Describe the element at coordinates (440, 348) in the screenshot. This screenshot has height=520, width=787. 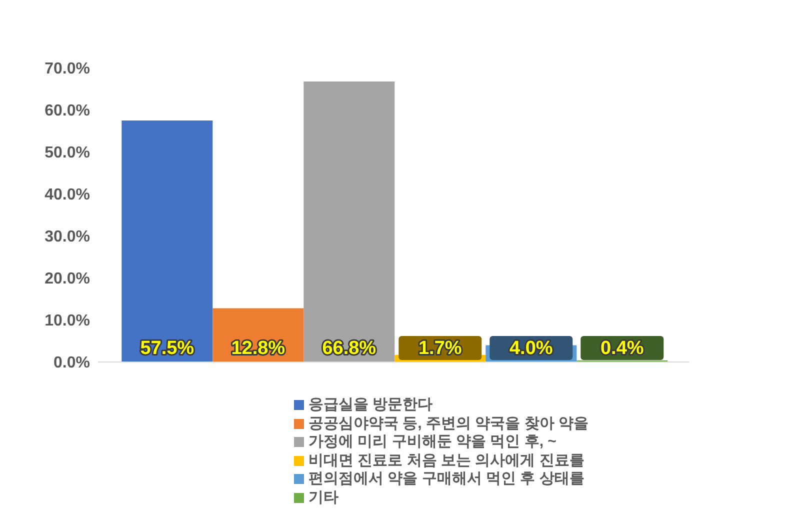
I see `data-label: 1.7%` at that location.